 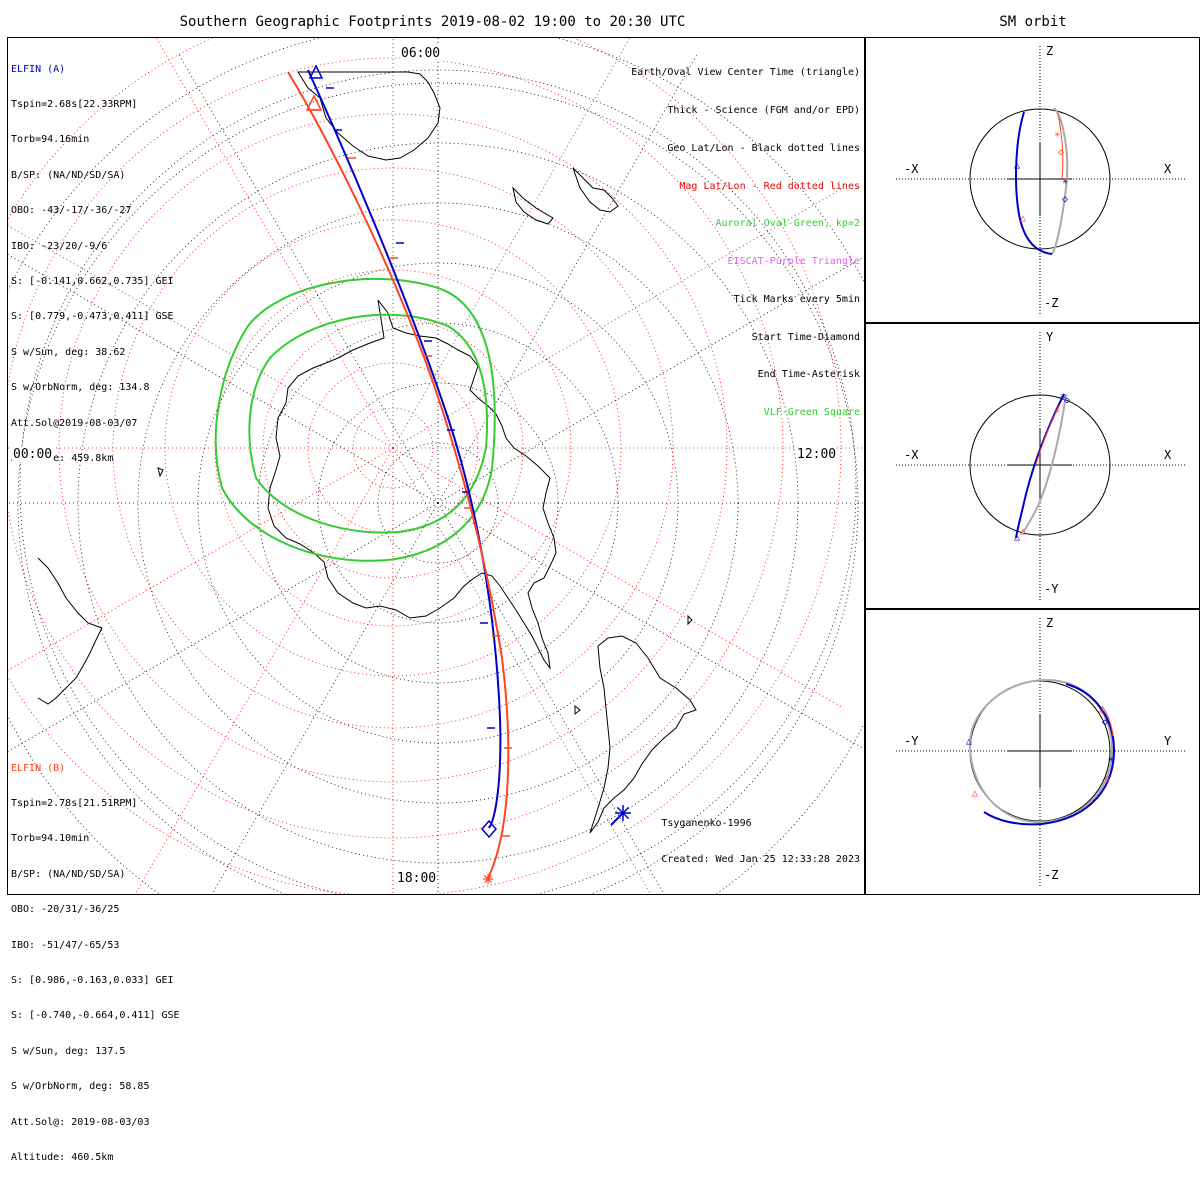 I want to click on elfin-b-s-gei: S: [0.986,-0.163,0.033] GEI, so click(x=92, y=980).